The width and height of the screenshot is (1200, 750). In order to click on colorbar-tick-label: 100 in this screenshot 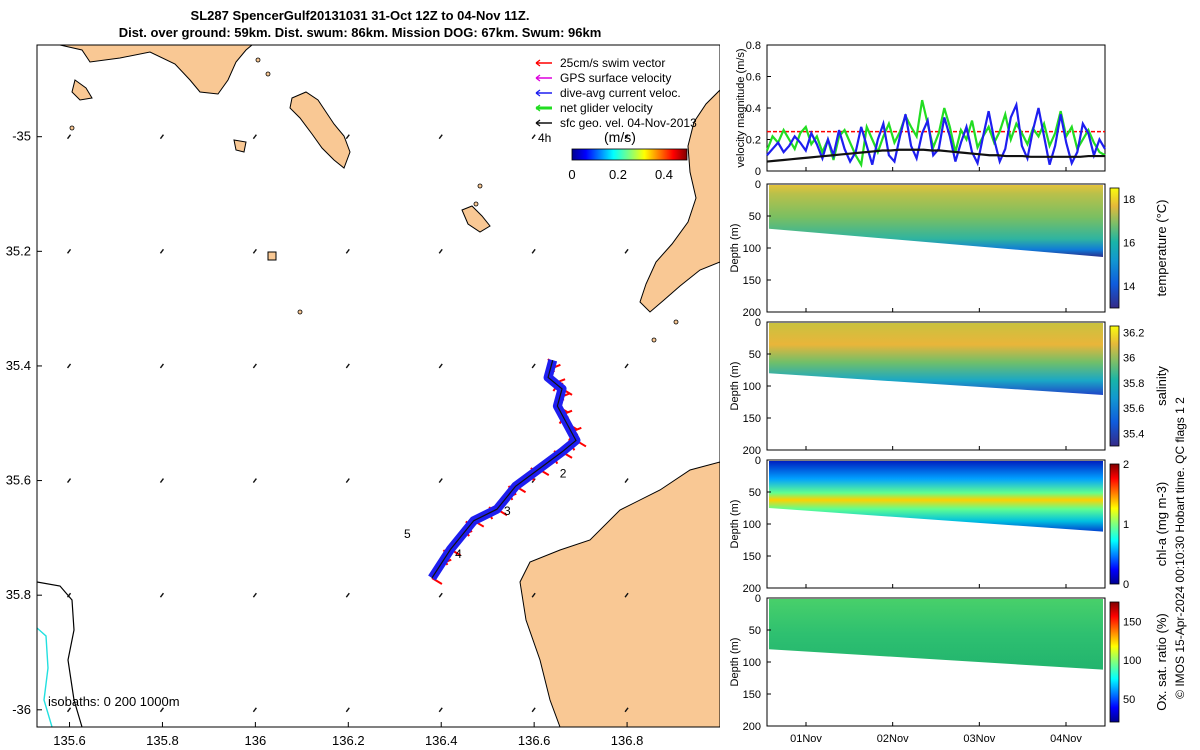, I will do `click(1132, 661)`.